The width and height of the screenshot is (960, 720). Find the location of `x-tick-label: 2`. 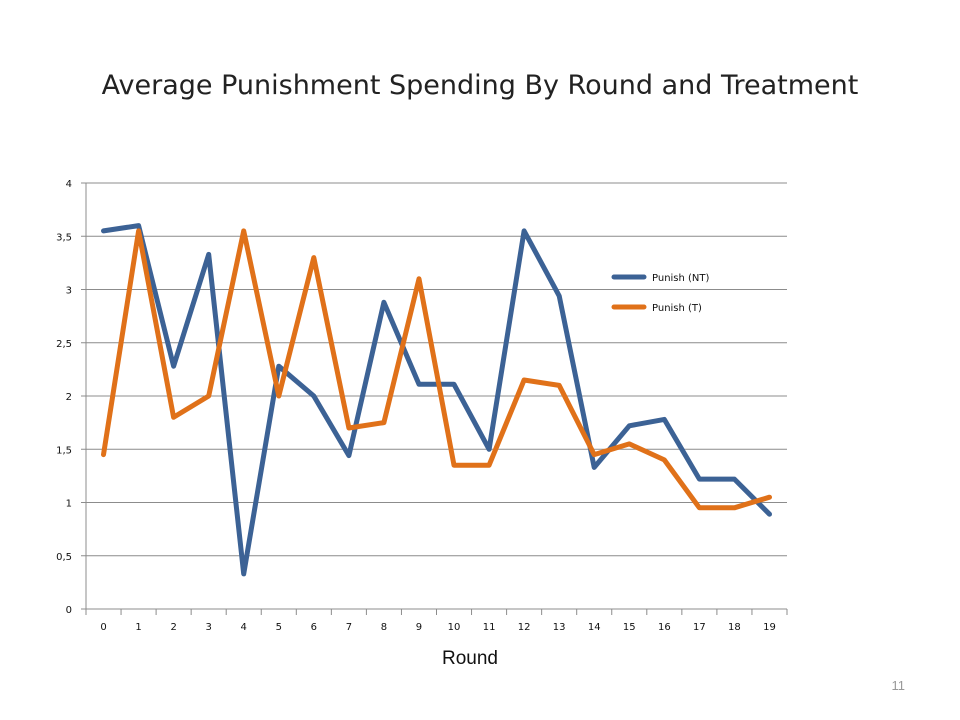

x-tick-label: 2 is located at coordinates (173, 627).